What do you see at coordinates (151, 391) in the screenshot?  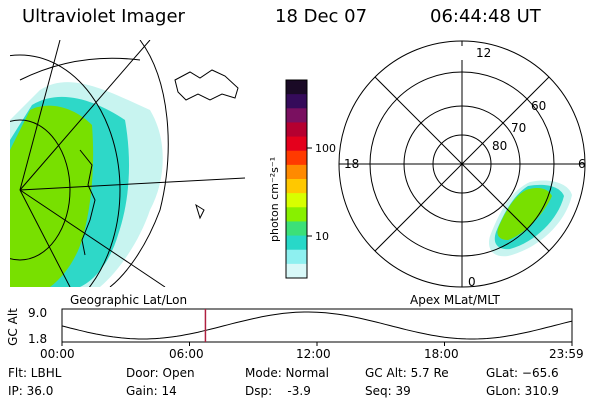 I see `status-gain: Gain: 14` at bounding box center [151, 391].